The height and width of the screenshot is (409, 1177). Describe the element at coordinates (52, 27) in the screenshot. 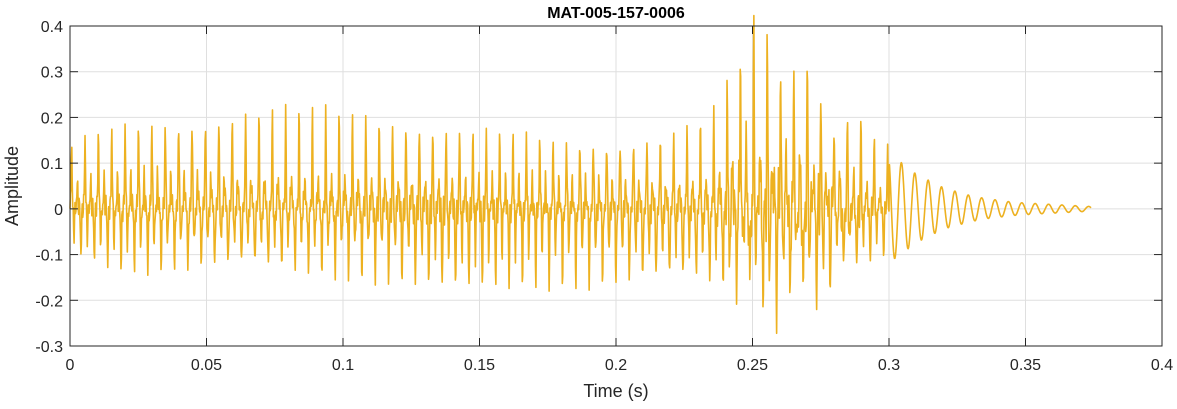

I see `y-tick-label: 0.4` at that location.